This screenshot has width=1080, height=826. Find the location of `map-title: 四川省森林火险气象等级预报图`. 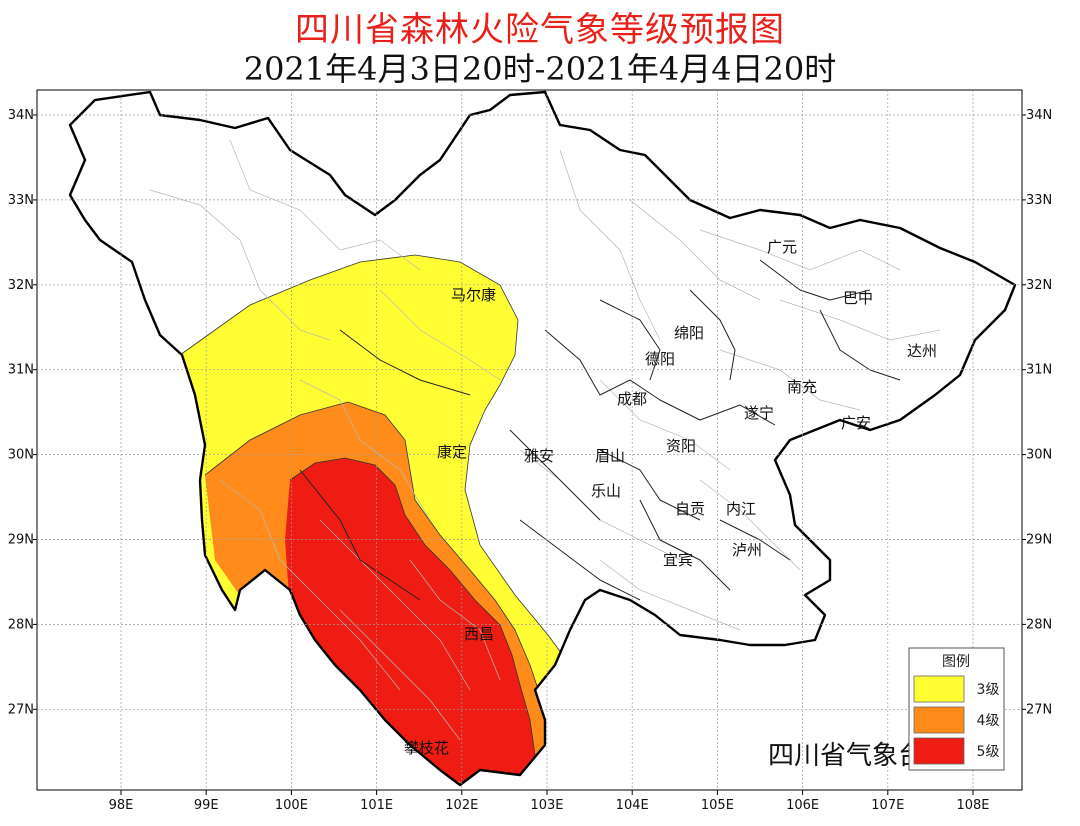

map-title: 四川省森林火险气象等级预报图 is located at coordinates (540, 30).